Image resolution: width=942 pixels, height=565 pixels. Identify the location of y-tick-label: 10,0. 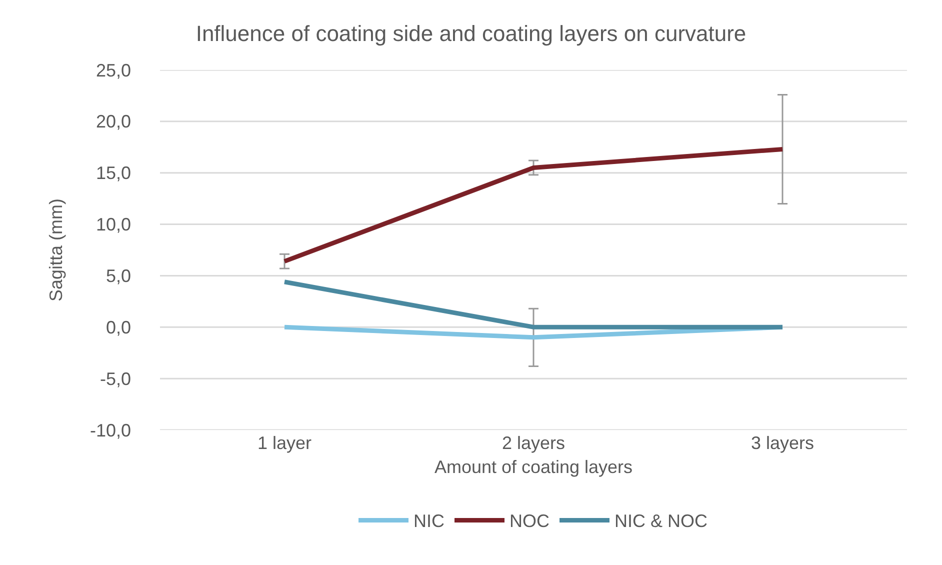
(113, 224).